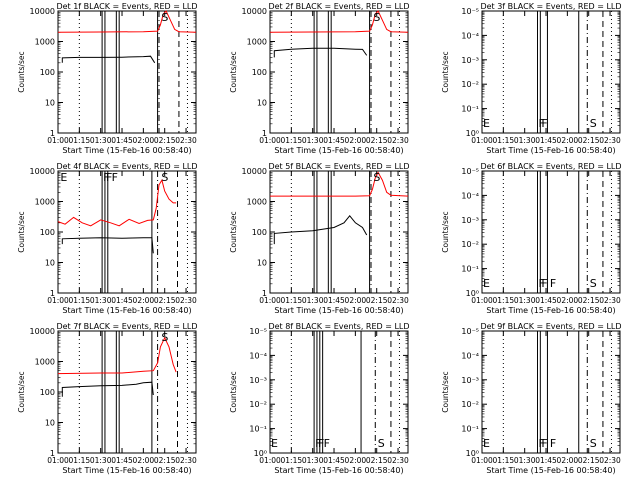  Describe the element at coordinates (338, 166) in the screenshot. I see `panel-title: Det 5f BLACK = Events, RED = LLD` at that location.